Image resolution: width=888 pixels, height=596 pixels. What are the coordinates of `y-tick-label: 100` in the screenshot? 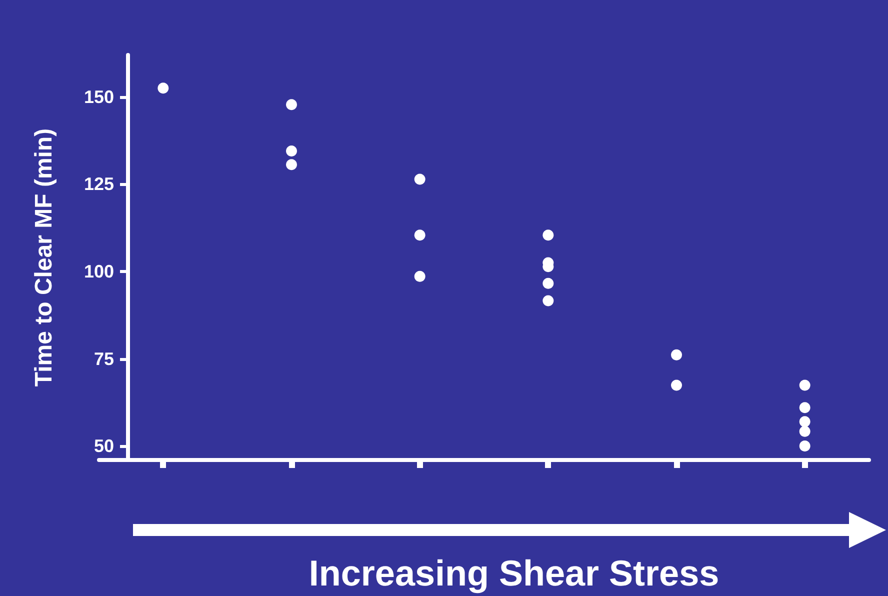 It's located at (99, 271).